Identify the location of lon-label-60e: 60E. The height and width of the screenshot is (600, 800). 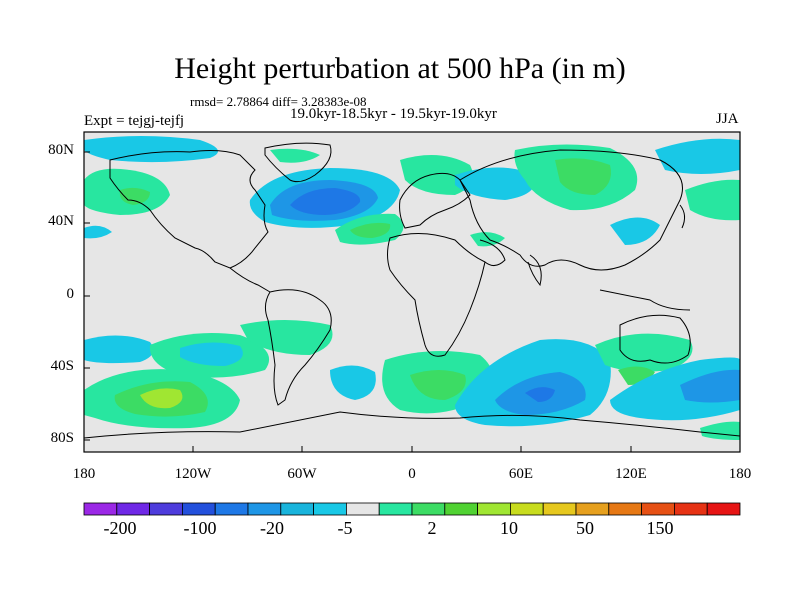
(521, 474).